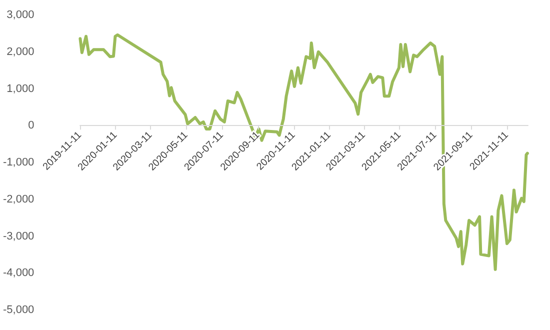  What do you see at coordinates (18, 273) in the screenshot?
I see `y-tick-label: -4,000` at bounding box center [18, 273].